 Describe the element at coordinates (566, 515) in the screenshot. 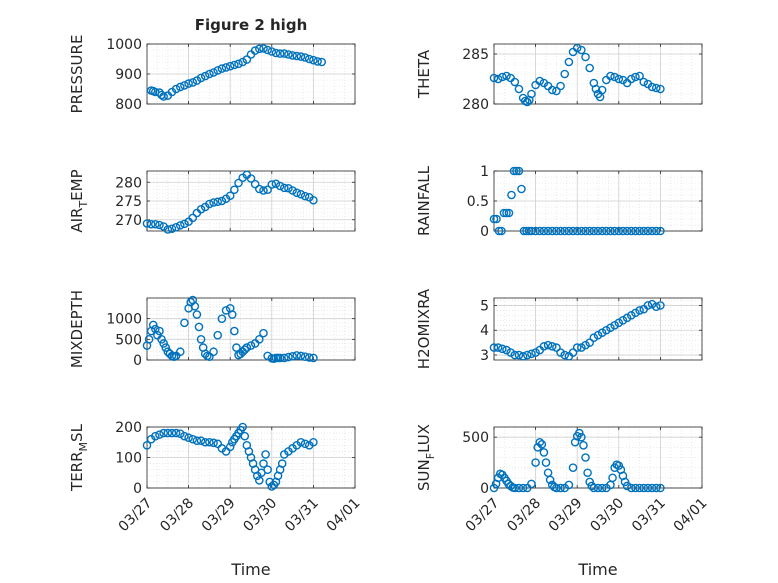

I see `x-tick-label: 03/29` at that location.